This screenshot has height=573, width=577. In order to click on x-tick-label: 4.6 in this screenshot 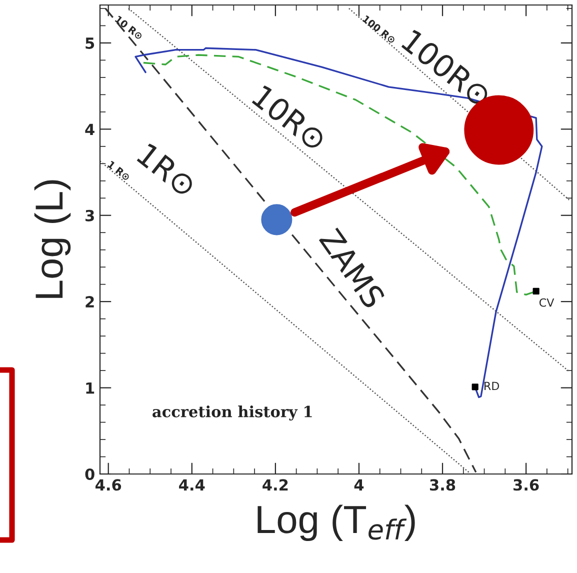, I will do `click(109, 485)`.